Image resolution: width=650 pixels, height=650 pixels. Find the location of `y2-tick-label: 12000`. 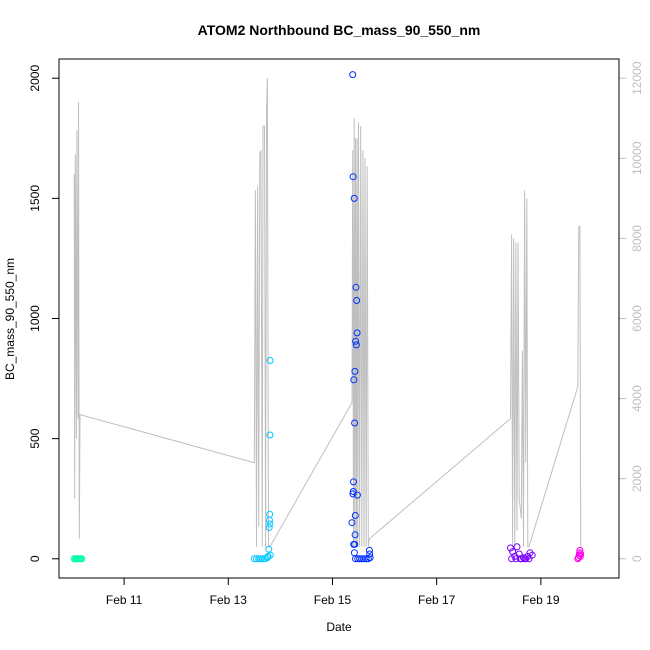

y2-tick-label: 12000 is located at coordinates (637, 78).